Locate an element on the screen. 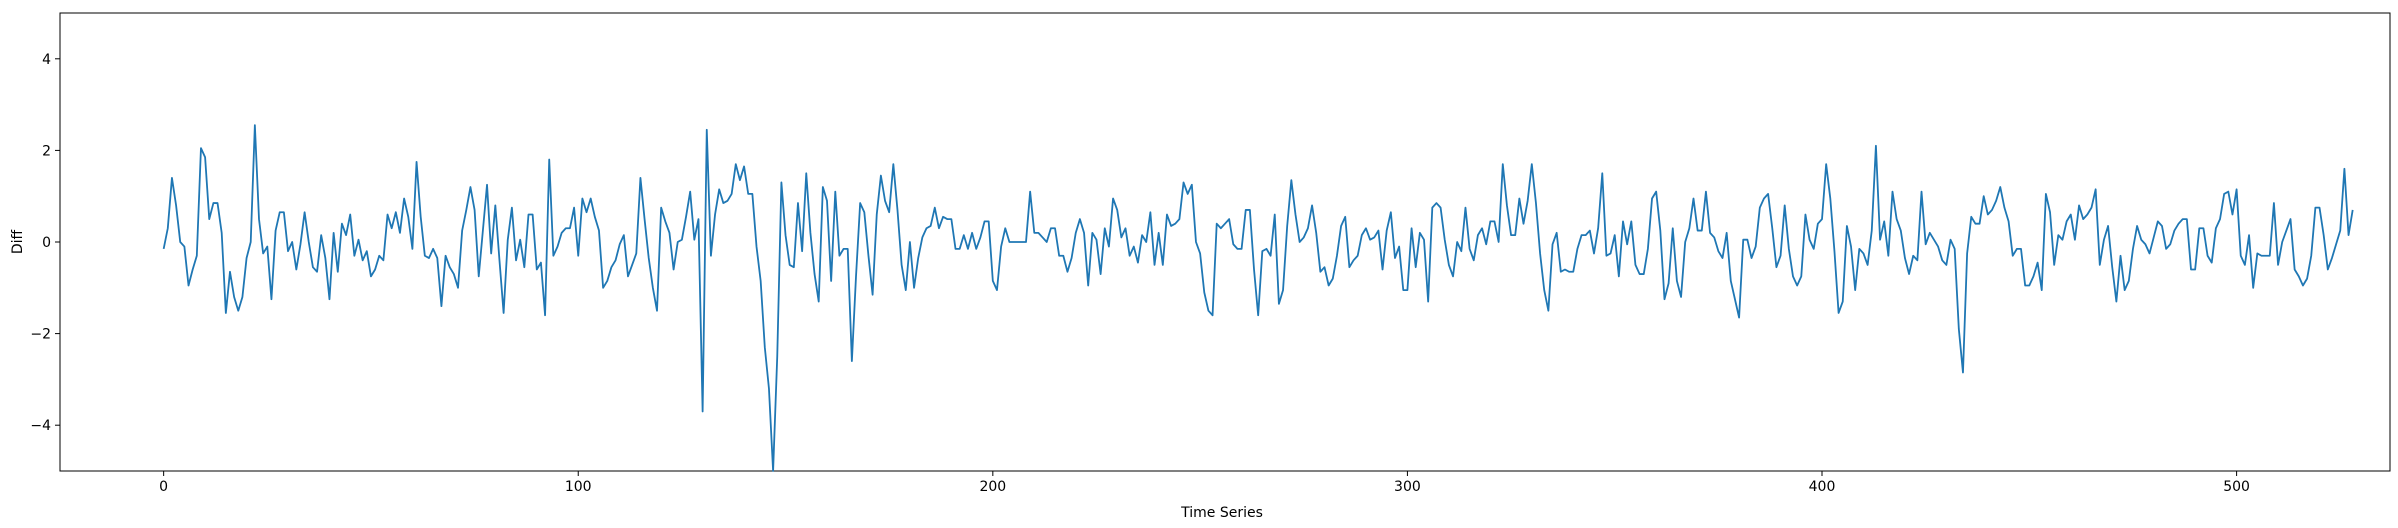 This screenshot has width=2398, height=528. x-tick-label: 100 is located at coordinates (578, 487).